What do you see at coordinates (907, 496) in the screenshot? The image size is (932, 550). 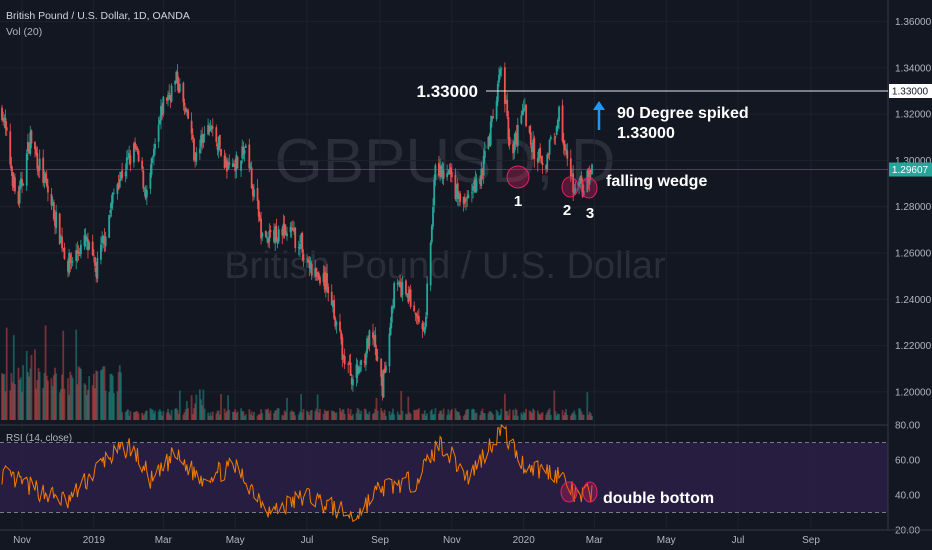 I see `rsi-tick-label: 40.00` at bounding box center [907, 496].